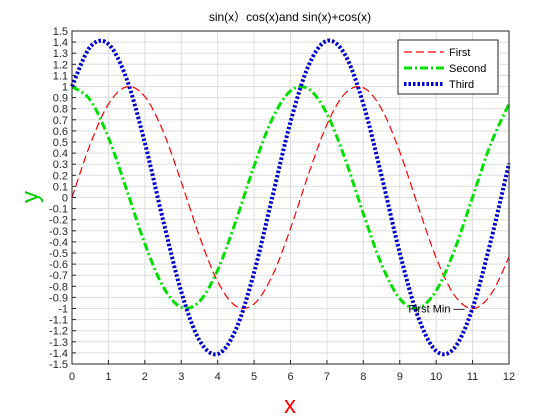  I want to click on y-tick-label: -0.1, so click(58, 210).